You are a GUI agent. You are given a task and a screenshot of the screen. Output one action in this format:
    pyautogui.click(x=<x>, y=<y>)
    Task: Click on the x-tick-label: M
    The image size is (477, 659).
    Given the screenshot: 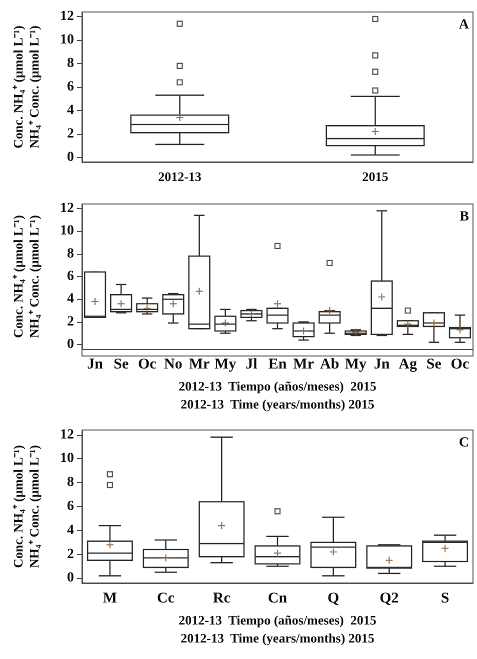 What is the action you would take?
    pyautogui.click(x=110, y=598)
    